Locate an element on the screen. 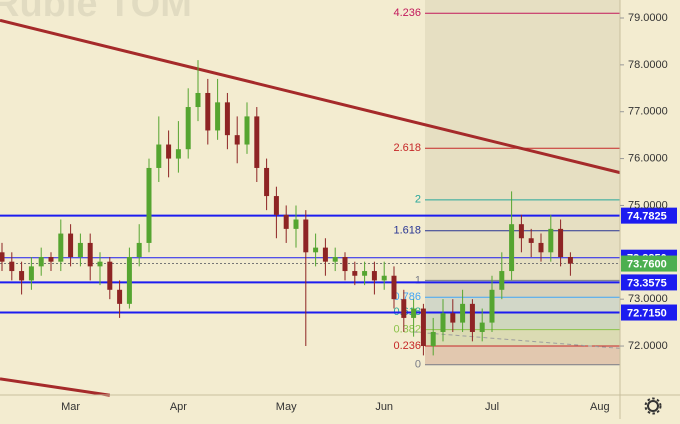  x-tick-label: Apr is located at coordinates (178, 407).